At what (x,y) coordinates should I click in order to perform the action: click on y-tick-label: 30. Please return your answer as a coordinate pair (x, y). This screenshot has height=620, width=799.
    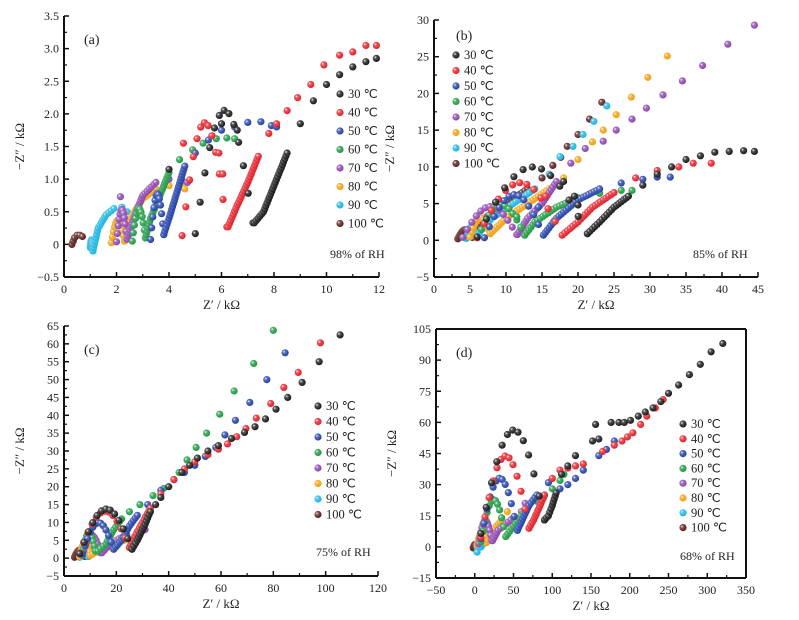
    Looking at the image, I should click on (423, 20).